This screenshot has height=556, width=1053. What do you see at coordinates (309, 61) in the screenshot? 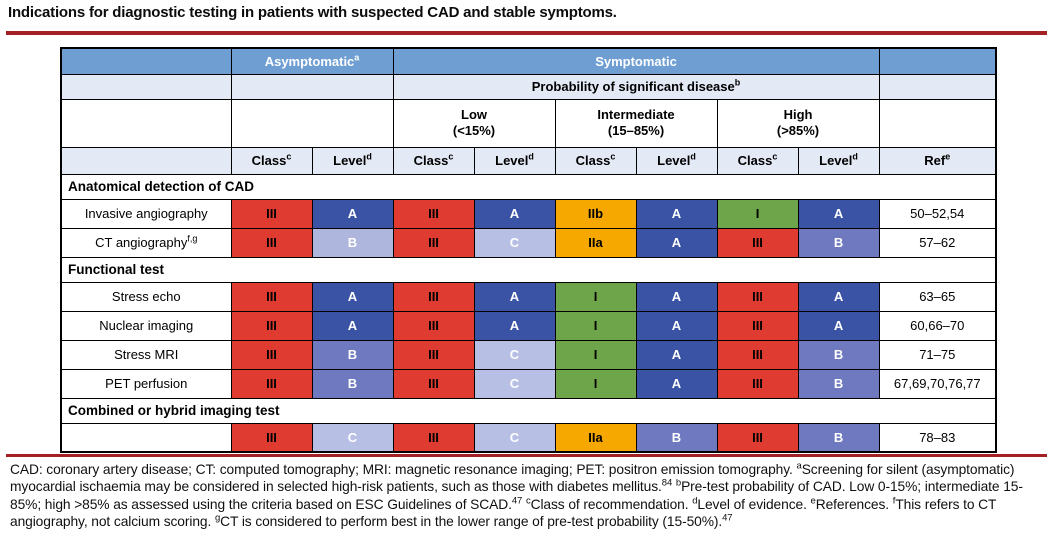
I see `asymptomatic-label: Asymptomatic` at bounding box center [309, 61].